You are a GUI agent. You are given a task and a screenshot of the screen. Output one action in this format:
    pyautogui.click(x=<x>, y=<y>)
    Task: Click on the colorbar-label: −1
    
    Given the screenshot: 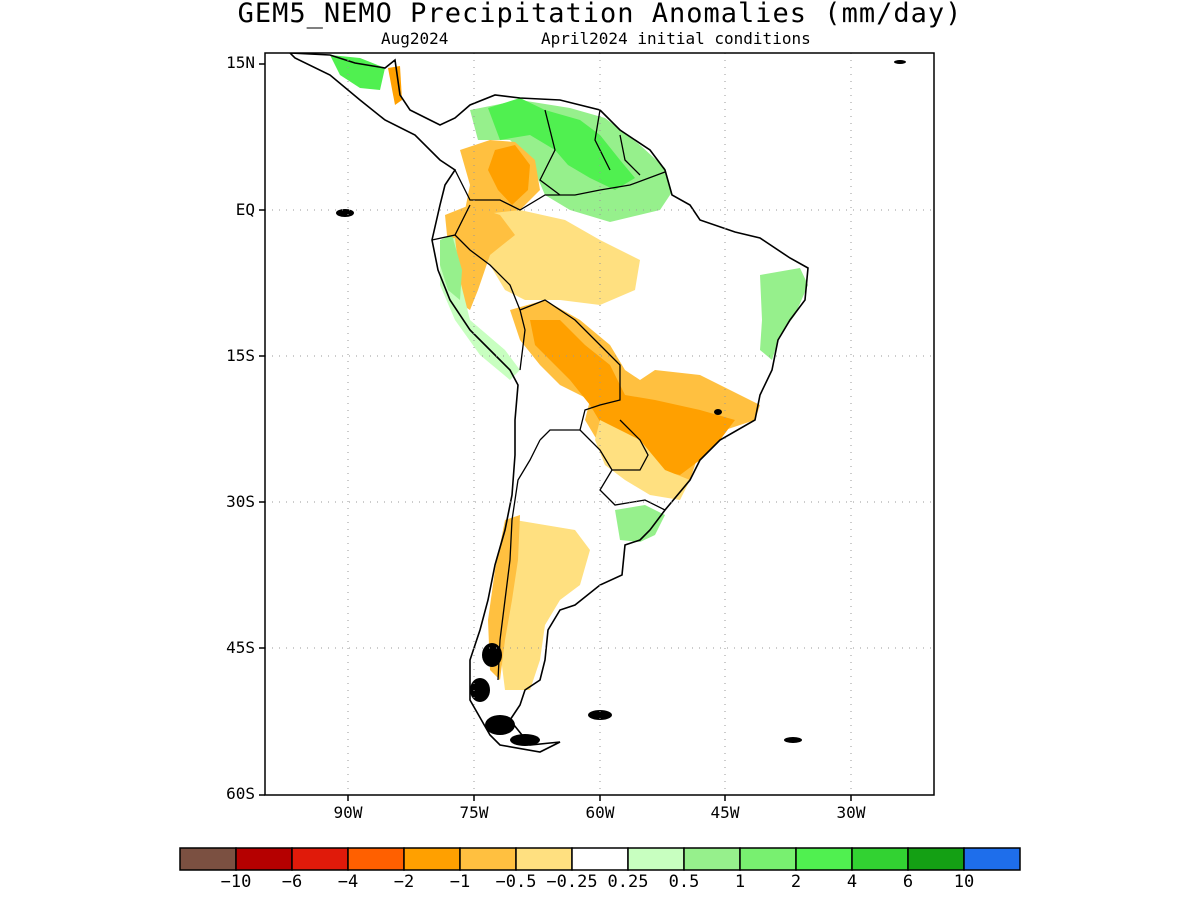 What is the action you would take?
    pyautogui.click(x=460, y=882)
    